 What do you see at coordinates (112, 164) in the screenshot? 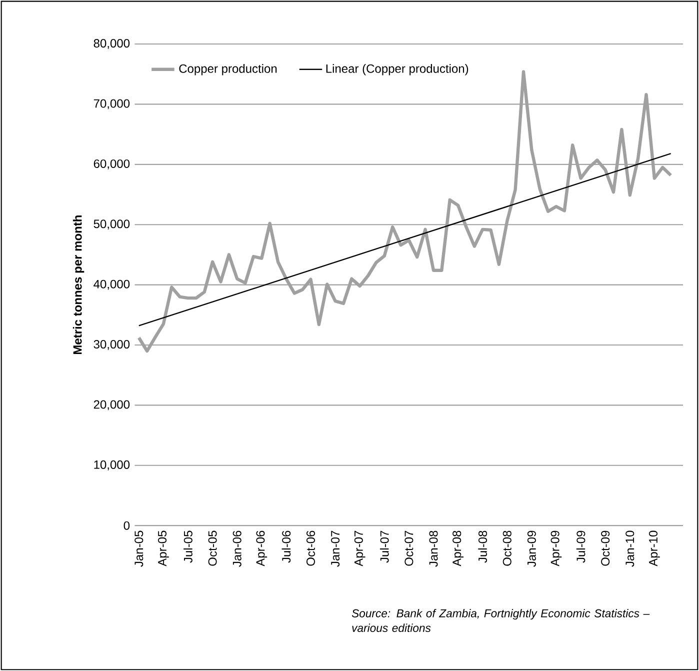
I see `y-tick-label: 60,000` at bounding box center [112, 164].